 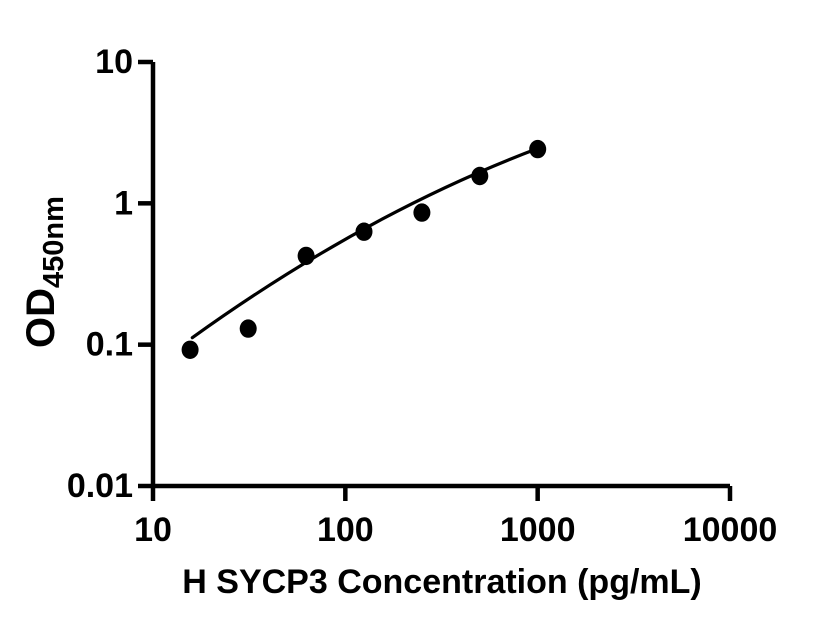 What do you see at coordinates (41, 318) in the screenshot?
I see `y-axis-title-main: OD` at bounding box center [41, 318].